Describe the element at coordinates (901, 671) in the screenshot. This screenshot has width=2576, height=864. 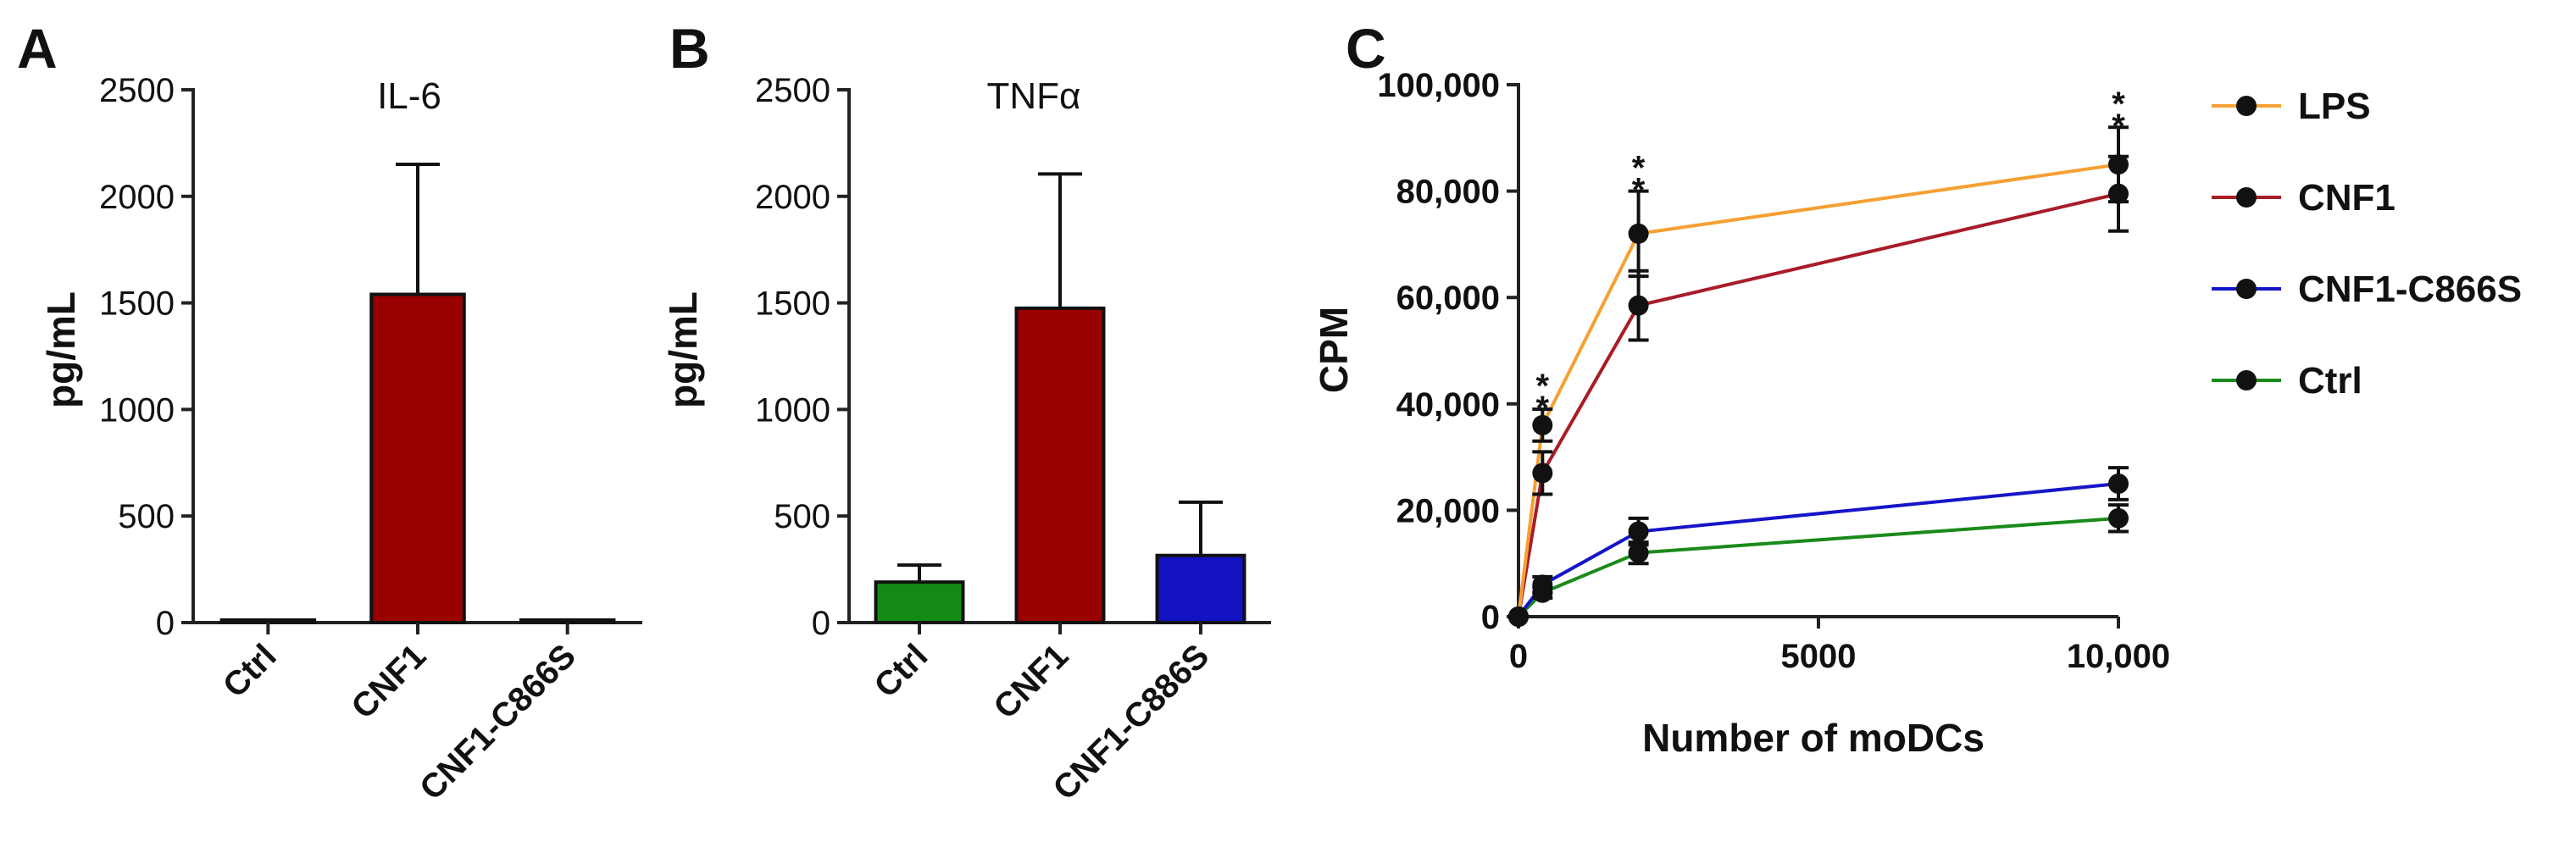
I see `panel-b-category-label: Ctrl` at that location.